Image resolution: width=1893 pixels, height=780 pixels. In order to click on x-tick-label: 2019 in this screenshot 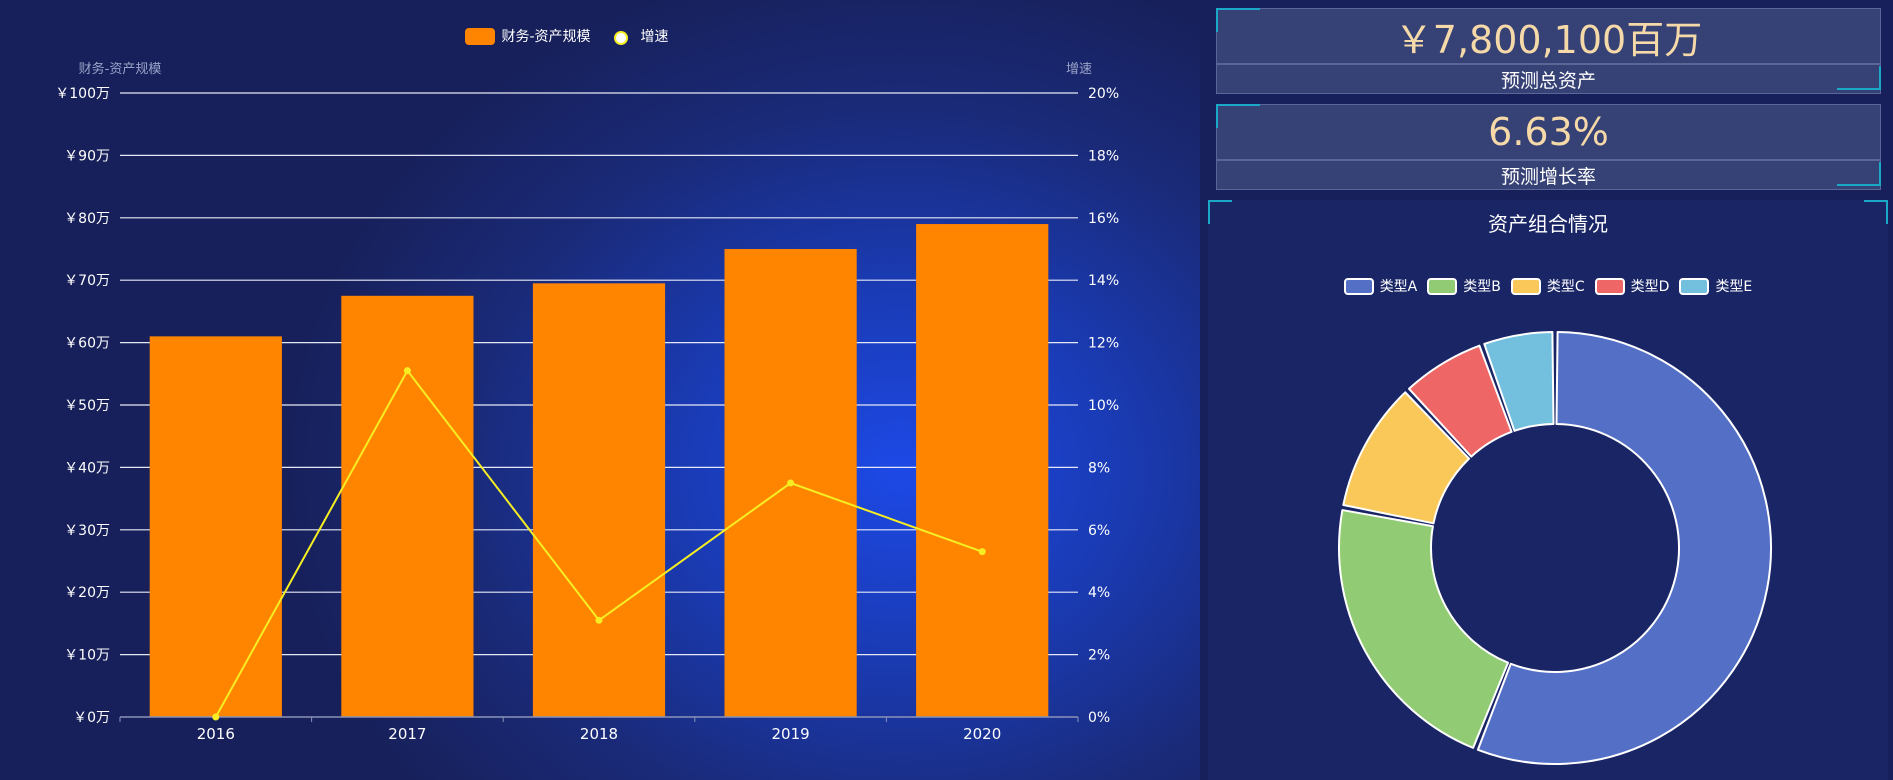, I will do `click(791, 734)`.